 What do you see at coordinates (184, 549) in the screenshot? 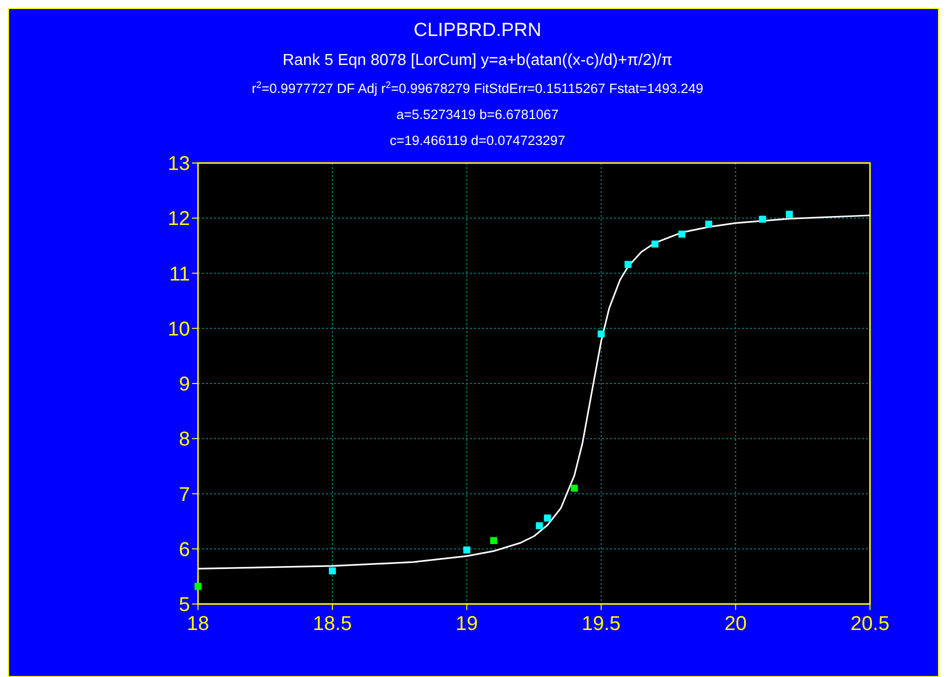
I see `y-tick-label: 6` at bounding box center [184, 549].